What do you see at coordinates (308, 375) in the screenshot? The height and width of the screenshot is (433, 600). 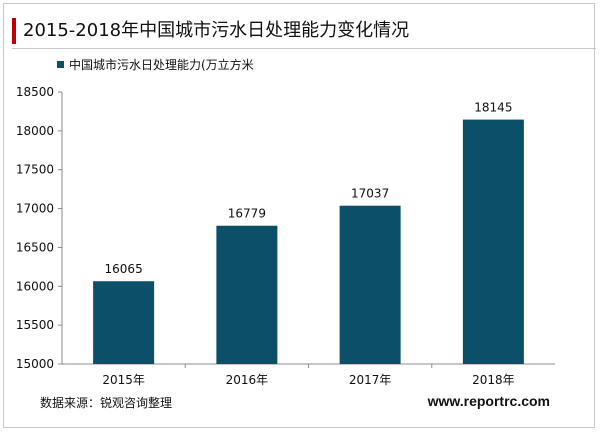 I see `x-axis: 2015年 2016年 2017年 2018年` at bounding box center [308, 375].